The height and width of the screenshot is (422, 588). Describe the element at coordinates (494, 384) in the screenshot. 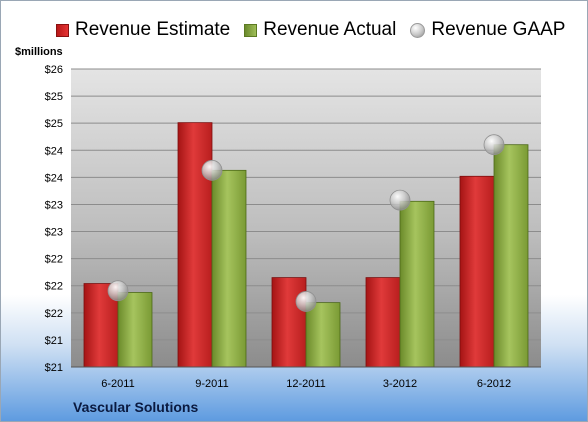

I see `x-tick-label: 6-2012` at that location.